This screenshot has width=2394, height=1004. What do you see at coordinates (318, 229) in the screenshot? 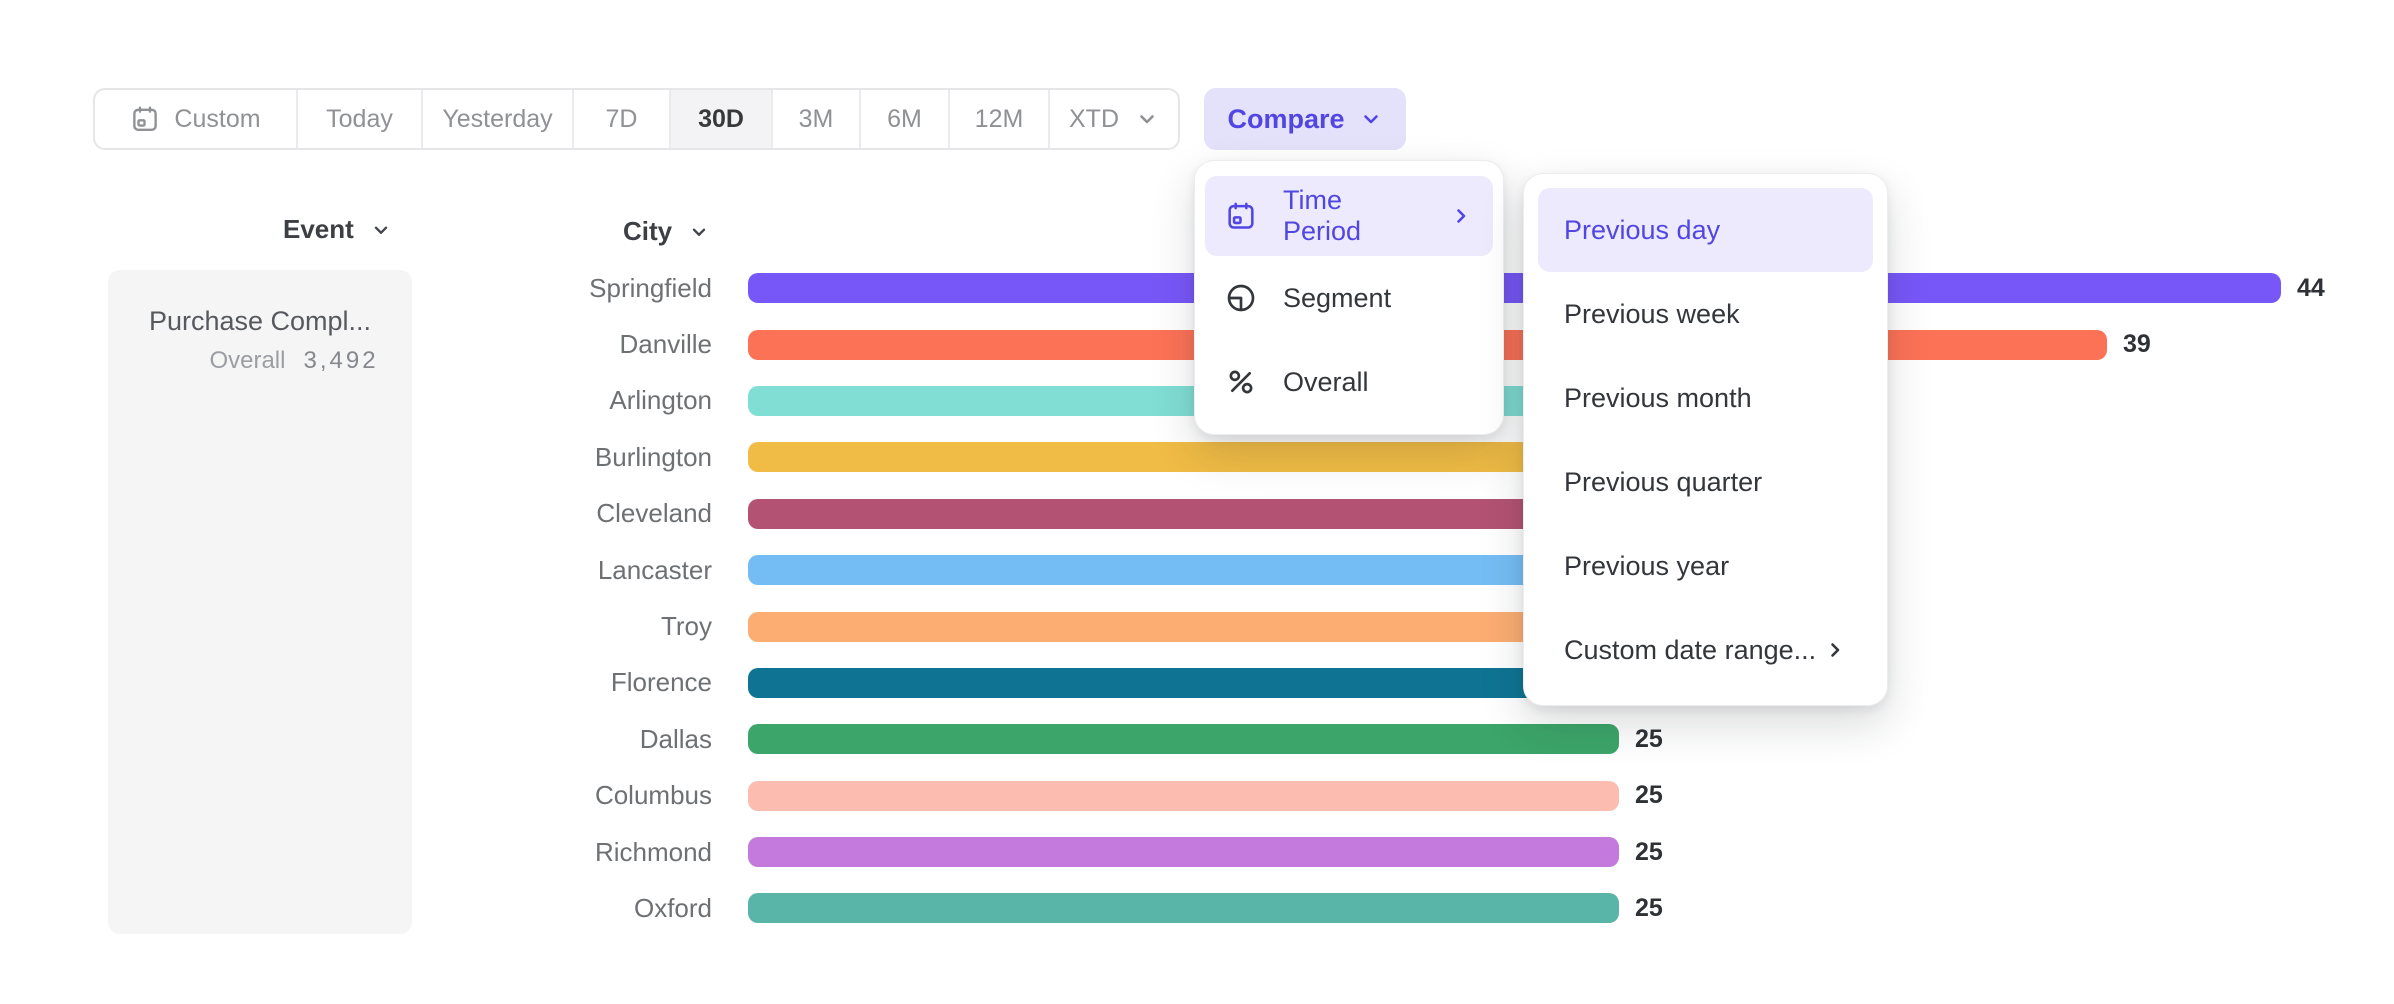
I see `event-header-label: Event` at bounding box center [318, 229].